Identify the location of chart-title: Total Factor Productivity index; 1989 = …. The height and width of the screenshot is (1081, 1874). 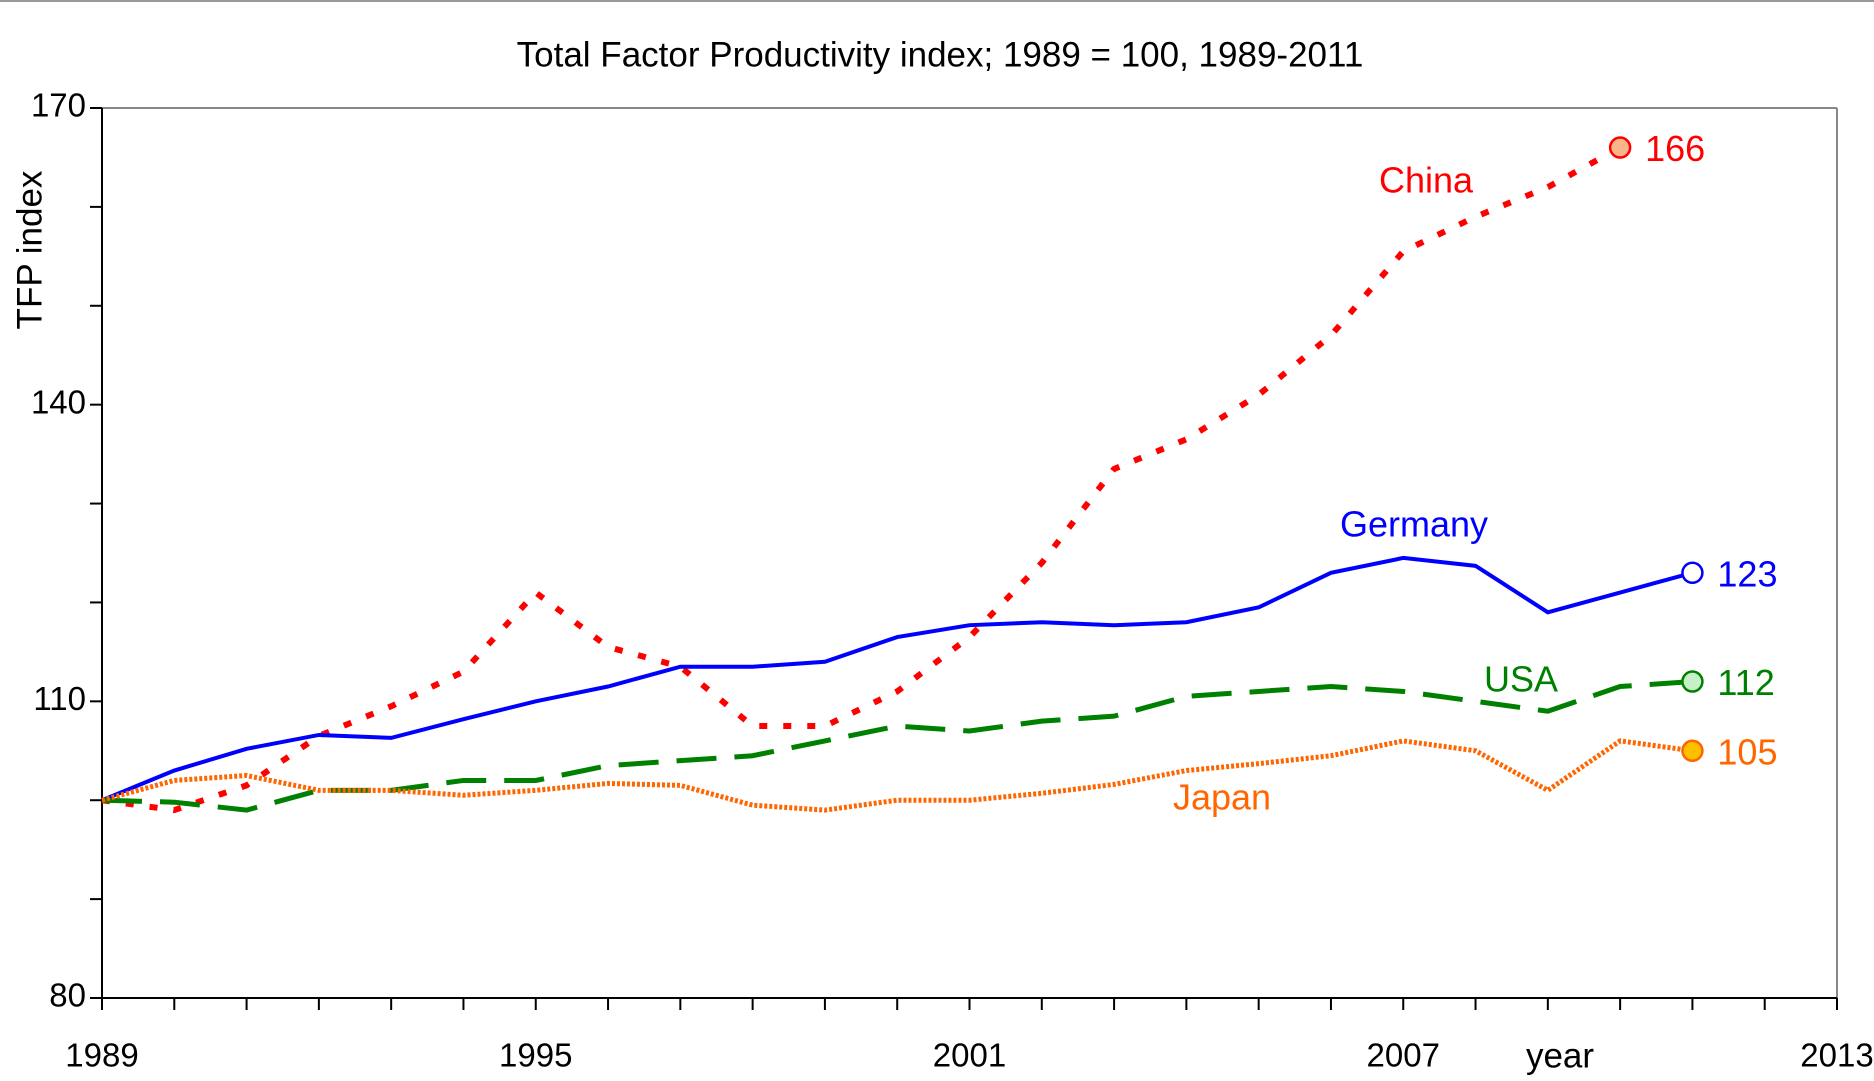
(940, 54).